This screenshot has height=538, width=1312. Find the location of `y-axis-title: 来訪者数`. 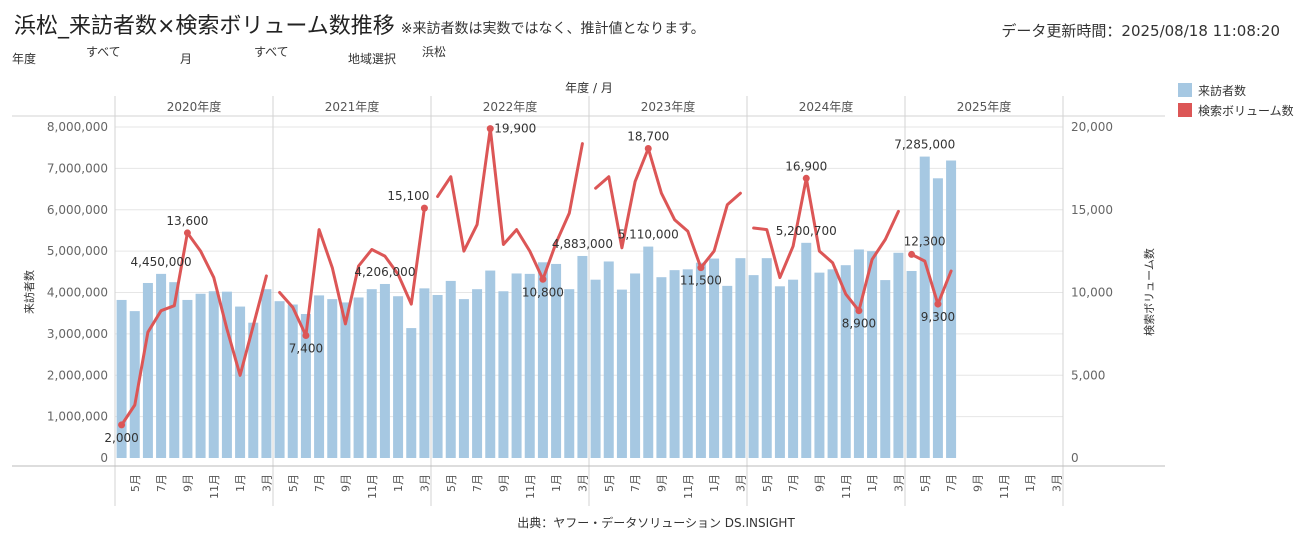

y-axis-title: 来訪者数 is located at coordinates (29, 292).